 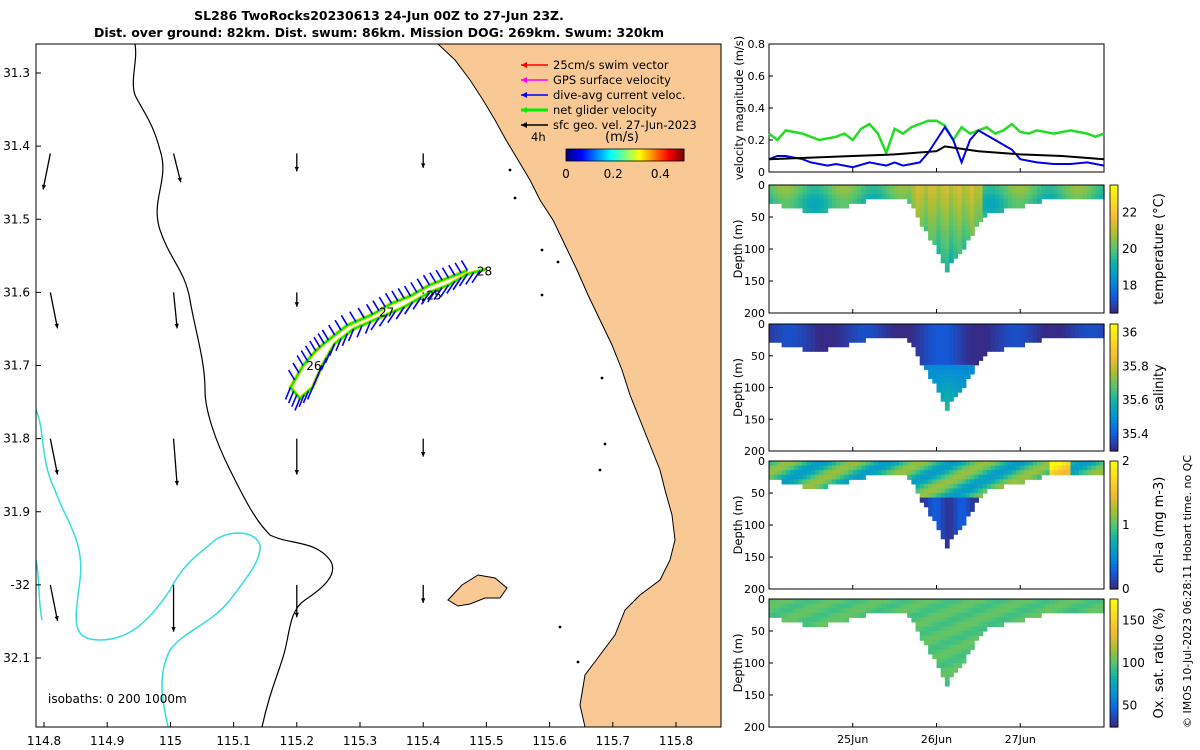 What do you see at coordinates (484, 272) in the screenshot?
I see `track-day-label: 28` at bounding box center [484, 272].